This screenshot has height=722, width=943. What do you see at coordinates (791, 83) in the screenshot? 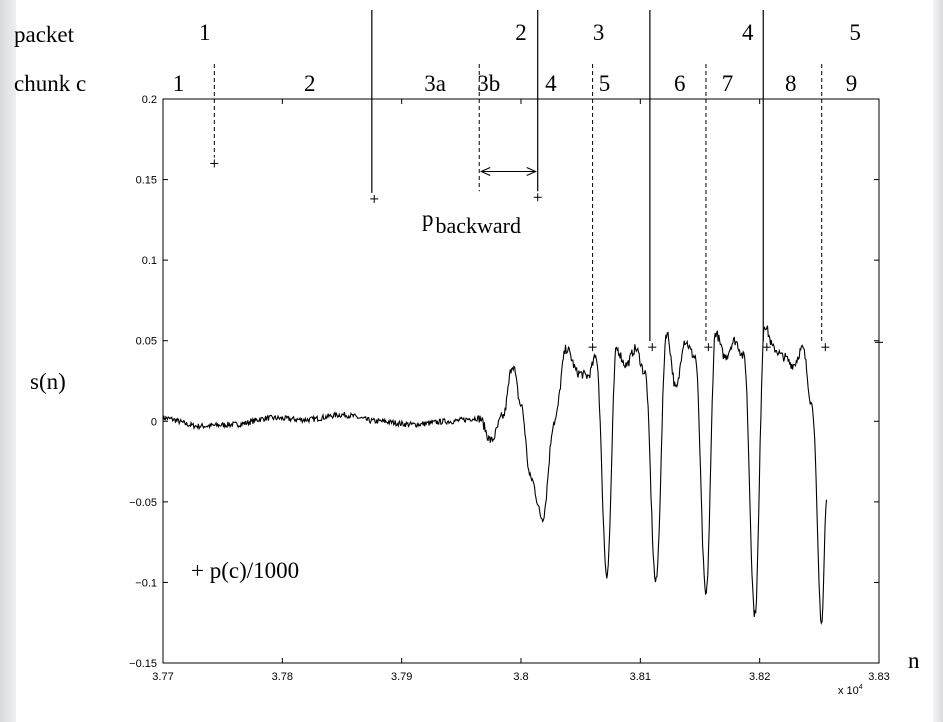
I see `chunk-number: 8` at bounding box center [791, 83].